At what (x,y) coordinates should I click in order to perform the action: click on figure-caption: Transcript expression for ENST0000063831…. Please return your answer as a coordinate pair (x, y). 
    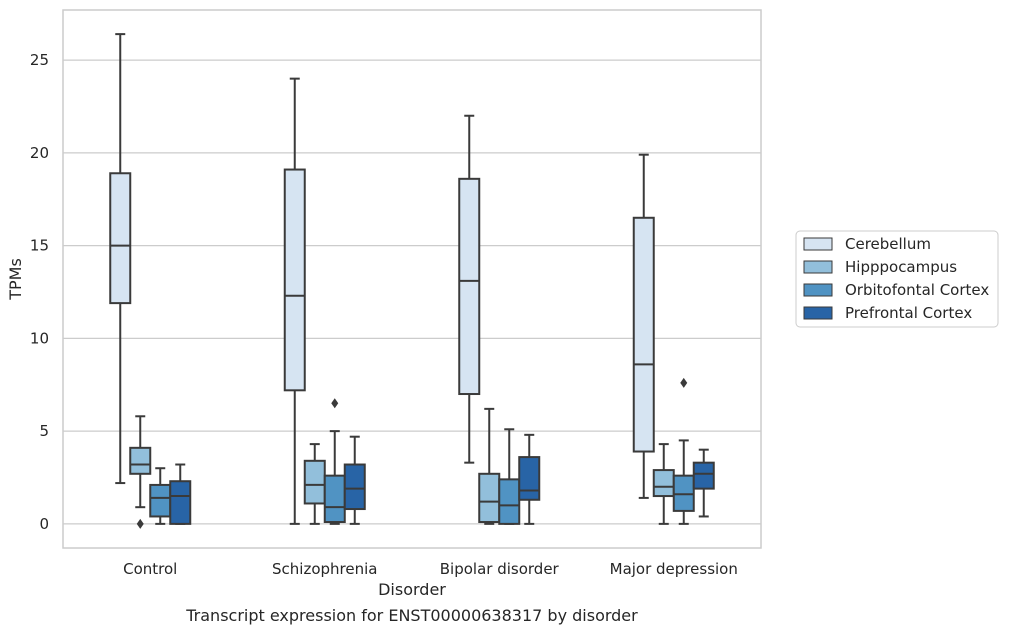
    Looking at the image, I should click on (412, 615).